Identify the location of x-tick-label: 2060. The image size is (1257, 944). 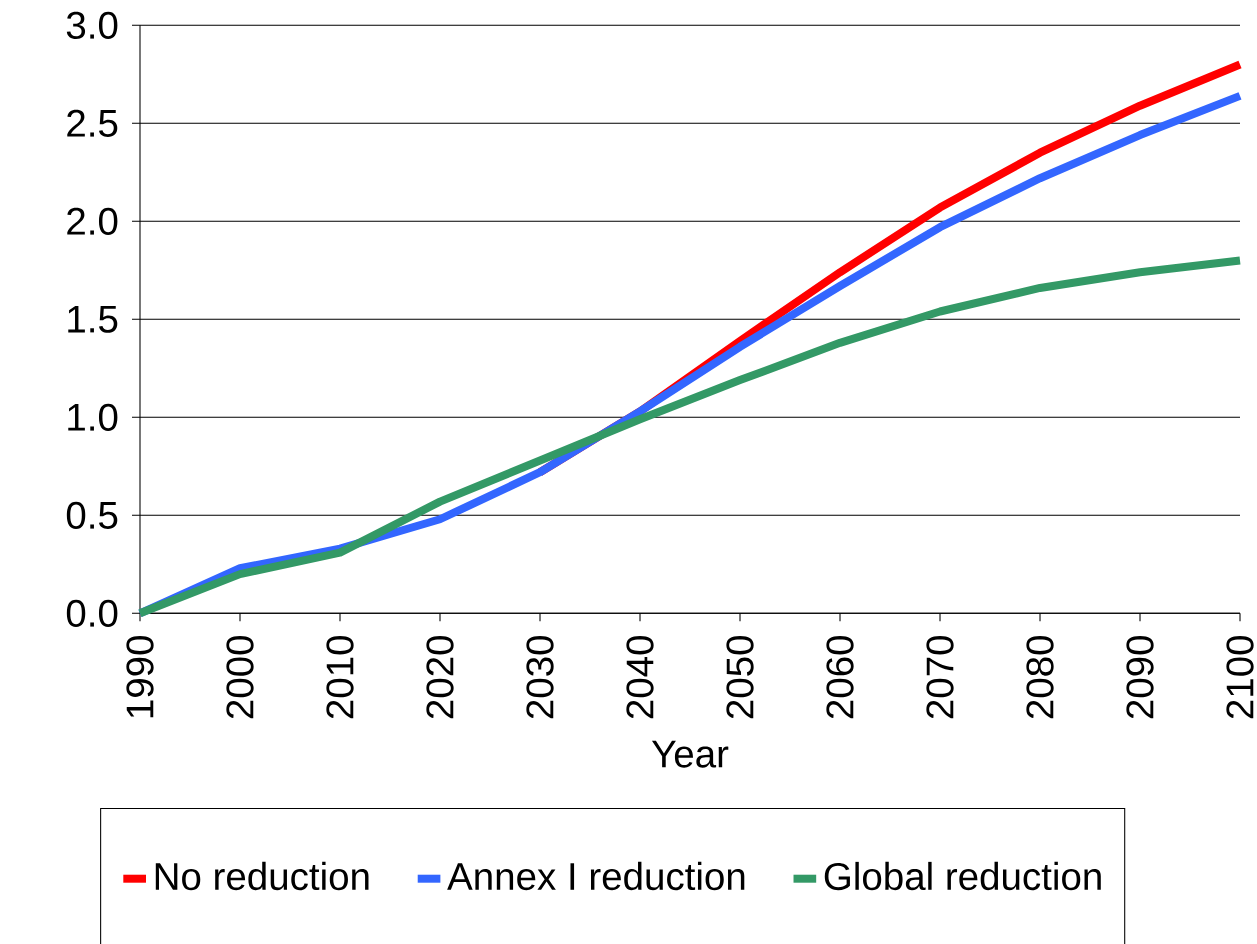
(840, 677).